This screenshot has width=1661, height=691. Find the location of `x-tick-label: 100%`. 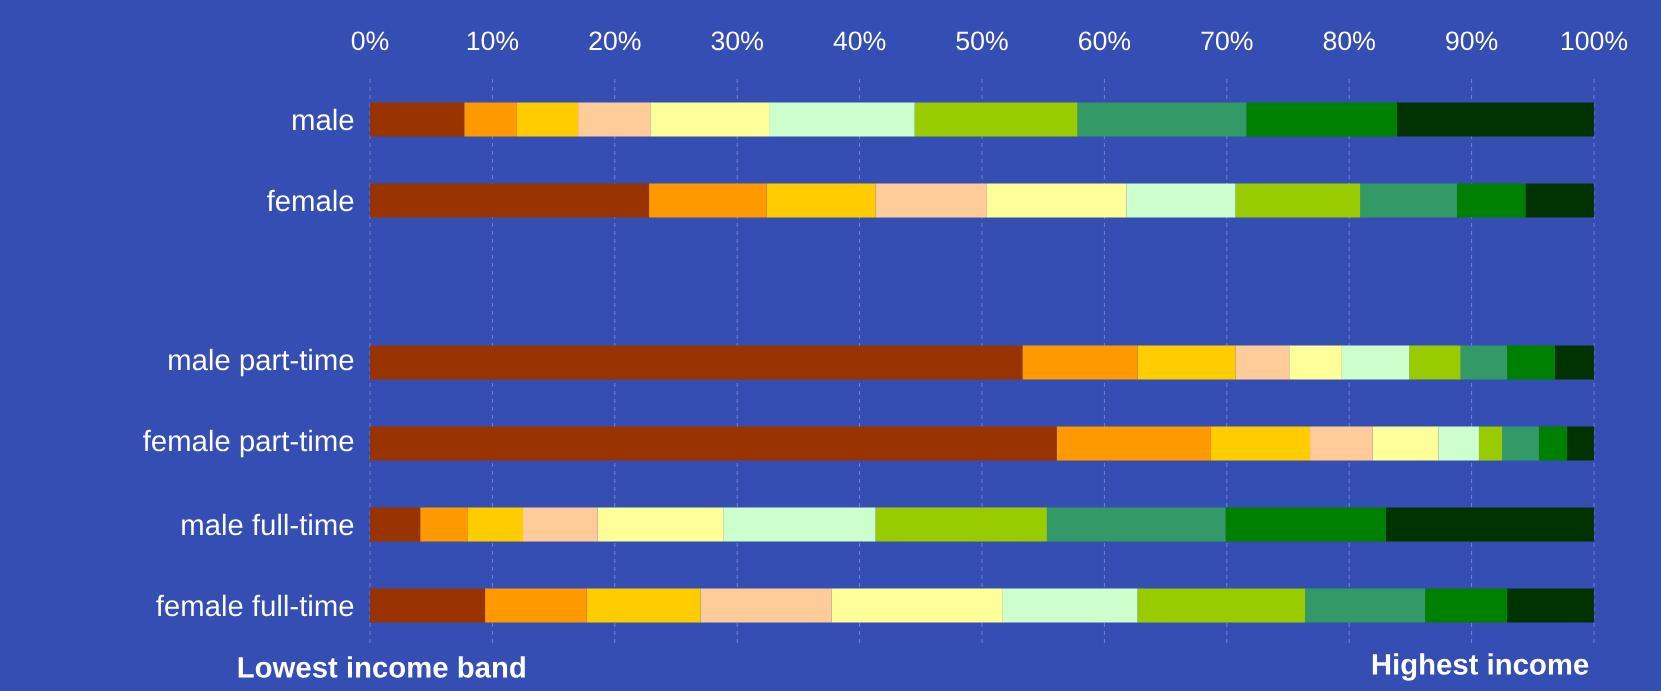

x-tick-label: 100% is located at coordinates (1594, 41).